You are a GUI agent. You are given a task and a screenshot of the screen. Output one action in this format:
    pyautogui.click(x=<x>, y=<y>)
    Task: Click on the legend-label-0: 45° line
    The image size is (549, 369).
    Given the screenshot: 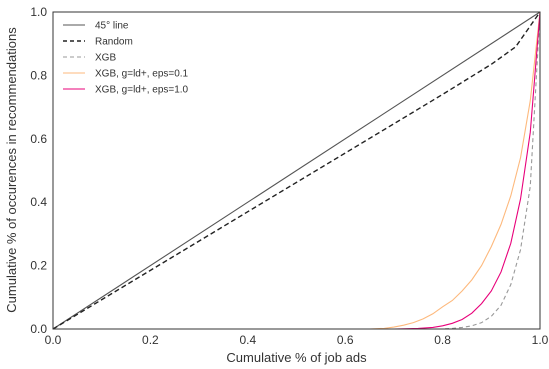 What is the action you would take?
    pyautogui.click(x=112, y=26)
    